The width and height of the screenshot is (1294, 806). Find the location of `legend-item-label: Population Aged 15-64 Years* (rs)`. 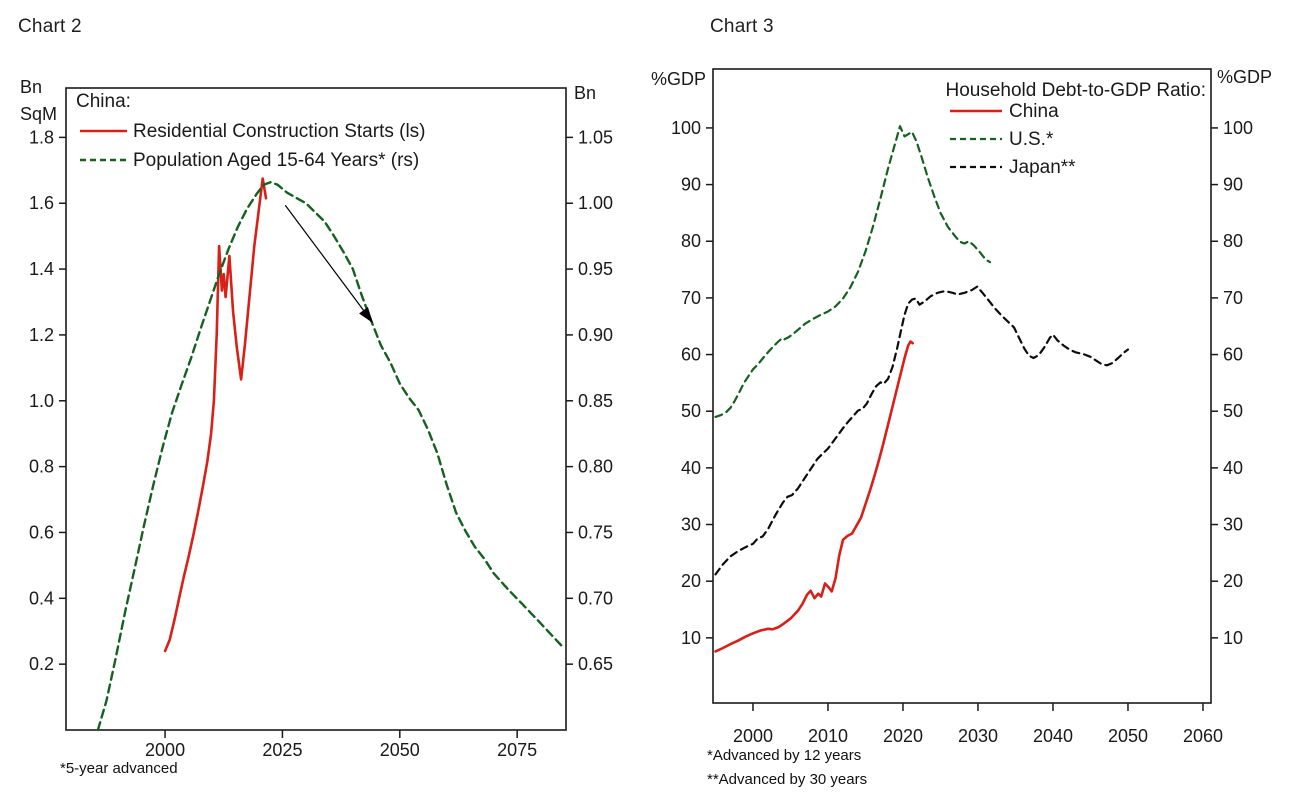

legend-item-label: Population Aged 15-64 Years* (rs) is located at coordinates (276, 160).